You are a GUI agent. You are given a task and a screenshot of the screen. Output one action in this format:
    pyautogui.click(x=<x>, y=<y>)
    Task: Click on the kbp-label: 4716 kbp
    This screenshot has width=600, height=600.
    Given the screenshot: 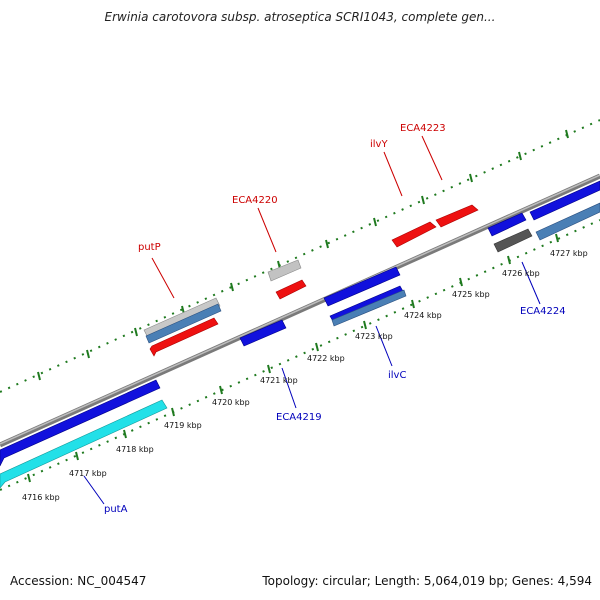 What is the action you would take?
    pyautogui.click(x=41, y=497)
    